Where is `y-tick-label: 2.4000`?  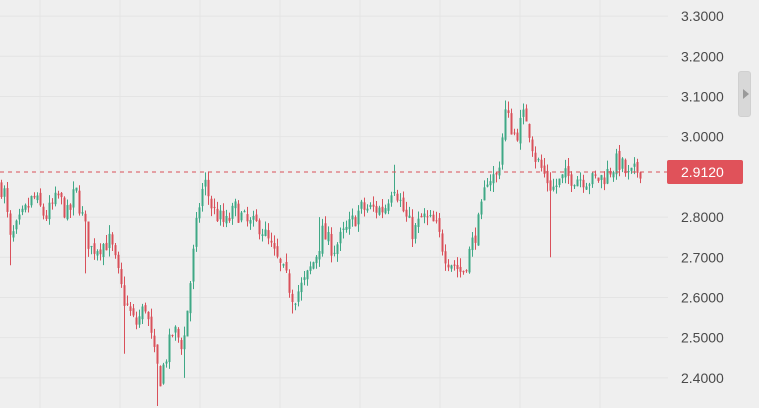 y-tick-label: 2.4000 is located at coordinates (702, 378).